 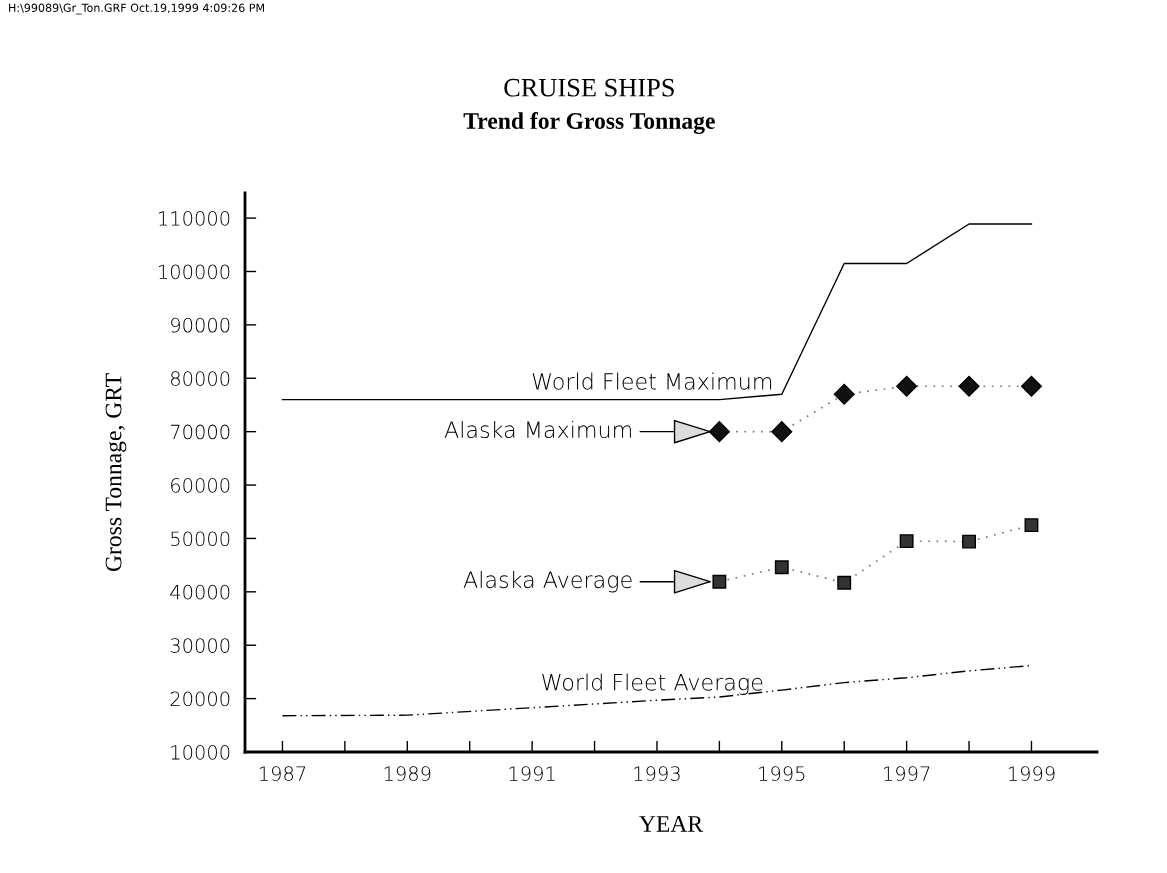 I want to click on series-label: World Fleet Maximum, so click(x=652, y=381).